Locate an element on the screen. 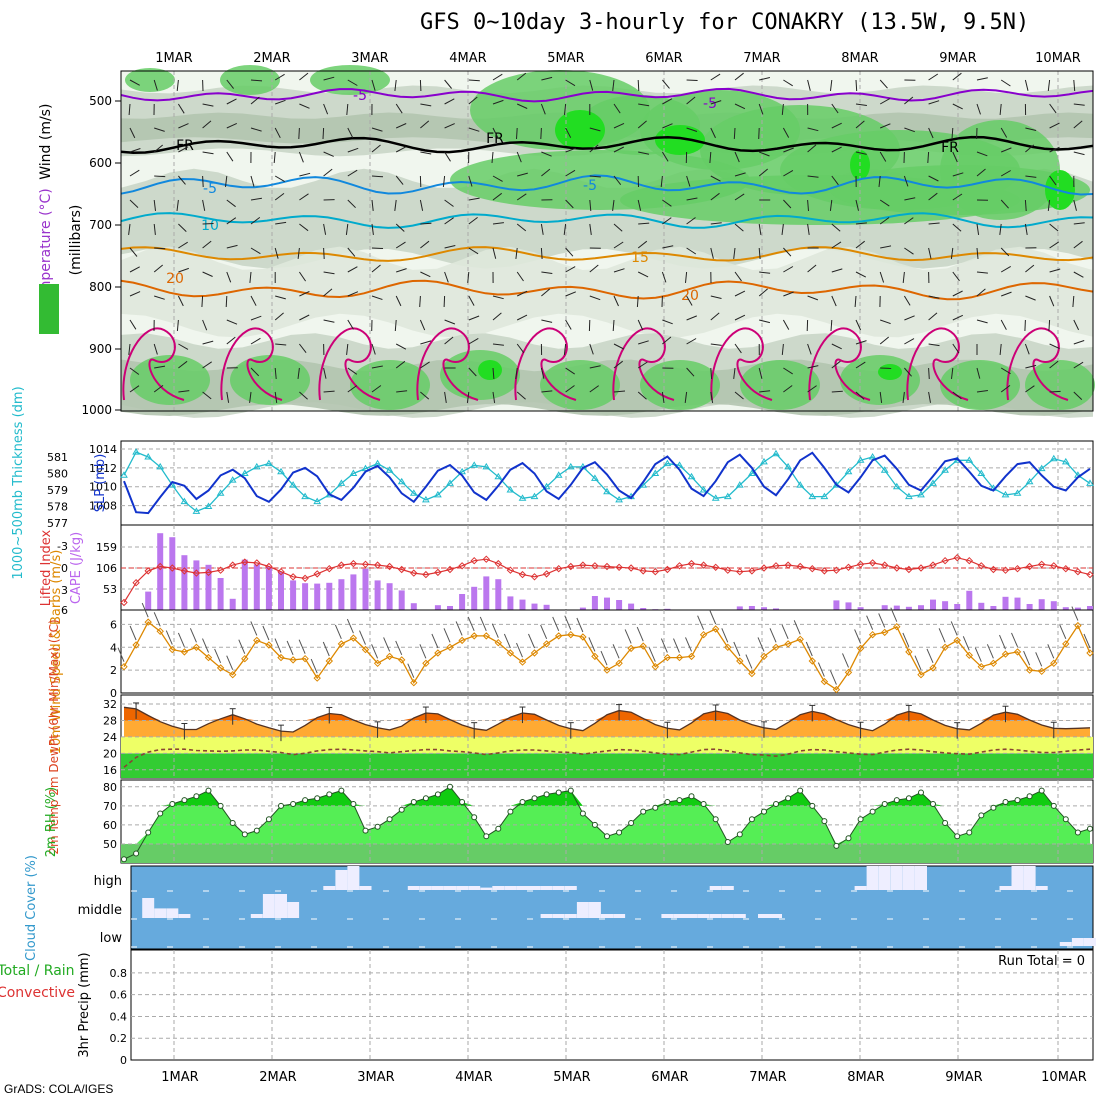  li-tick-label: 0 is located at coordinates (64, 568).